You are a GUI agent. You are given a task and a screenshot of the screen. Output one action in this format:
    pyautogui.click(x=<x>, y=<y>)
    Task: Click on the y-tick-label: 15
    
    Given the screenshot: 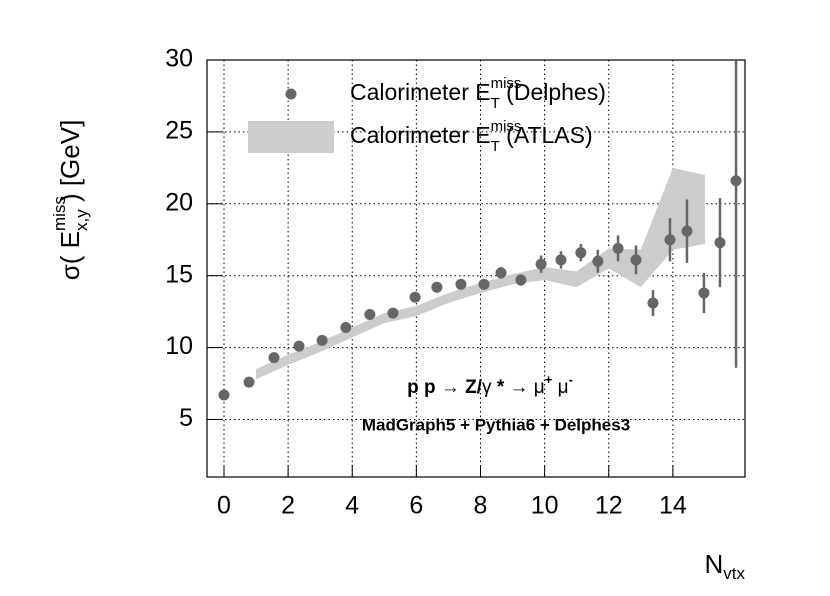 What is the action you would take?
    pyautogui.click(x=179, y=274)
    